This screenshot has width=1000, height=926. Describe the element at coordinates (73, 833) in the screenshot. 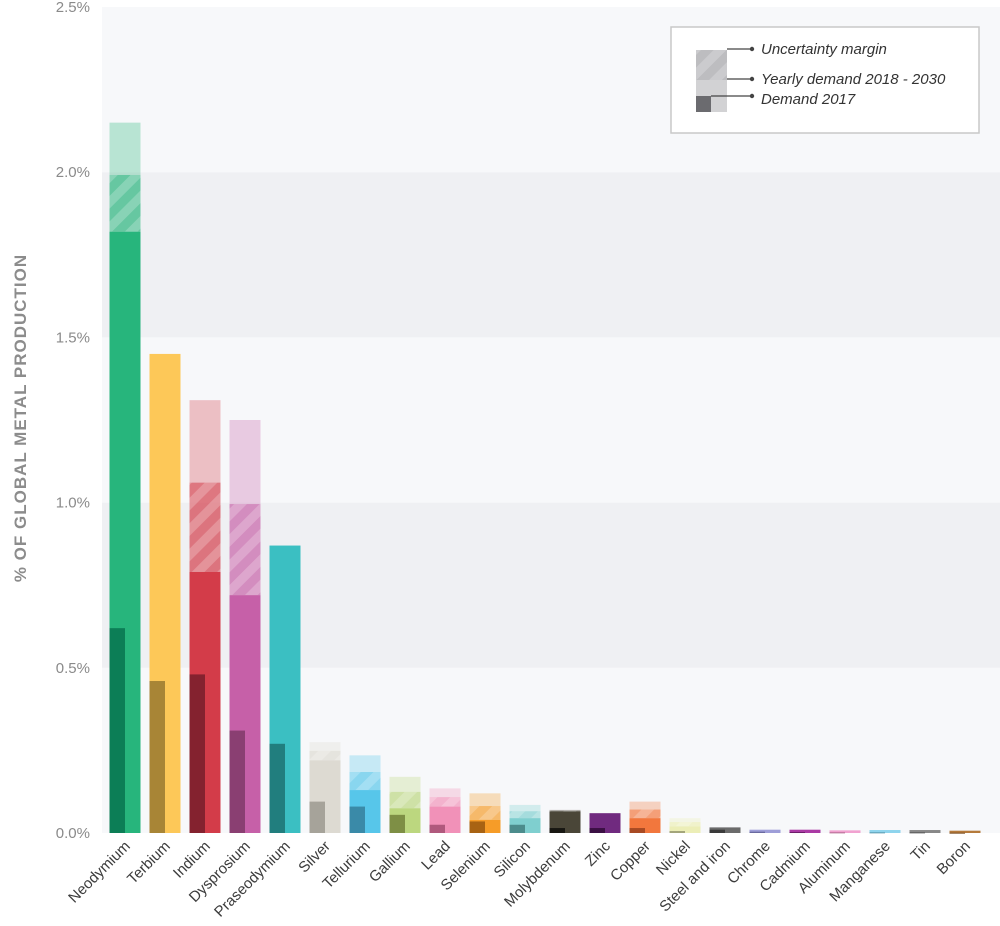

I see `y-tick-label: 0.0%` at that location.